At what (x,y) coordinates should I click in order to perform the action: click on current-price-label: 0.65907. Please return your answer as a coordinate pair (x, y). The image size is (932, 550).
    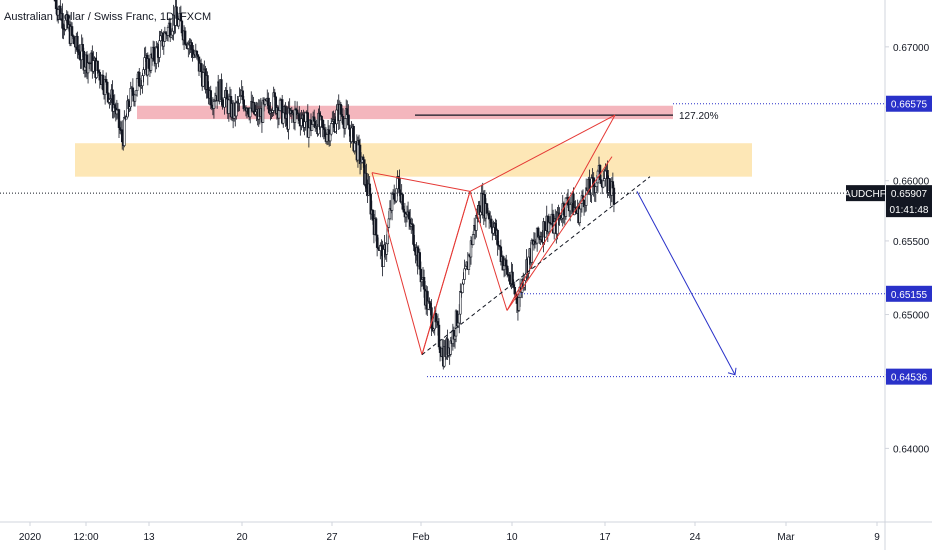
    Looking at the image, I should click on (909, 194).